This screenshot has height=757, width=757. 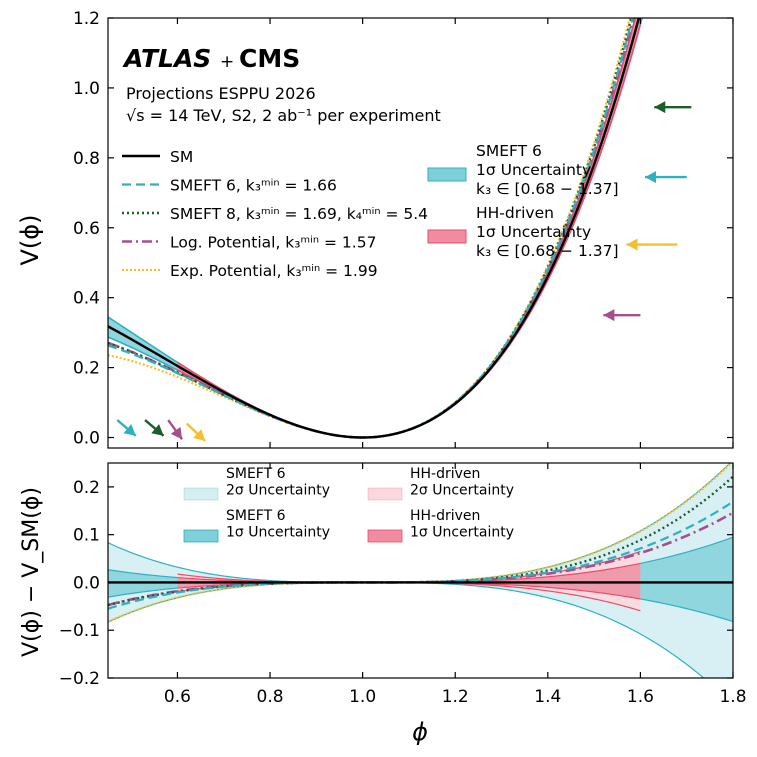 What do you see at coordinates (299, 214) in the screenshot?
I see `legend-label-smeft8: SMEFT 8, k₃ᵐⁱⁿ = 1.69, k₄ᵐⁱⁿ = 5.4` at bounding box center [299, 214].